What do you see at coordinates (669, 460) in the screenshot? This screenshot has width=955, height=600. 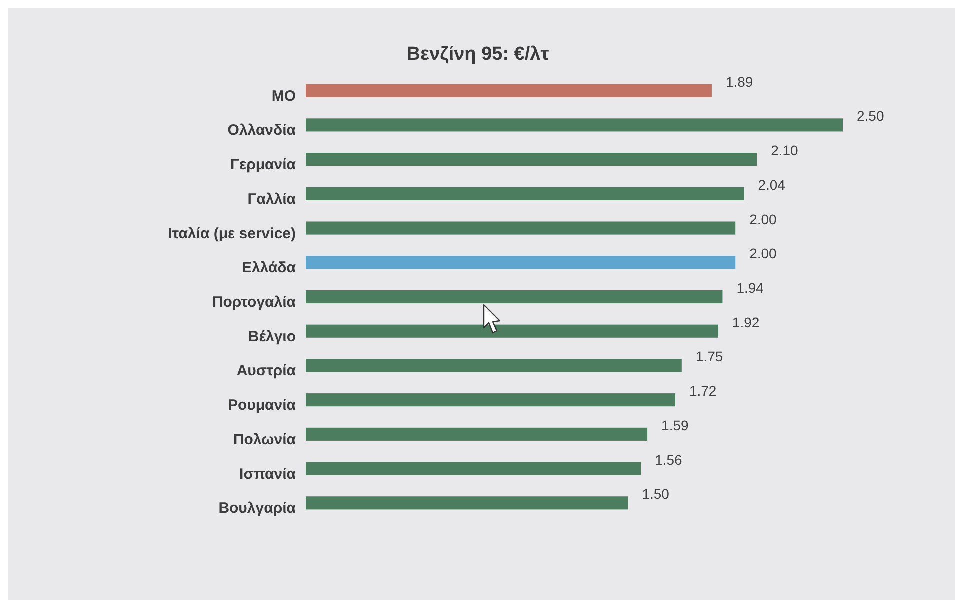 I see `data-label: 1.56` at bounding box center [669, 460].